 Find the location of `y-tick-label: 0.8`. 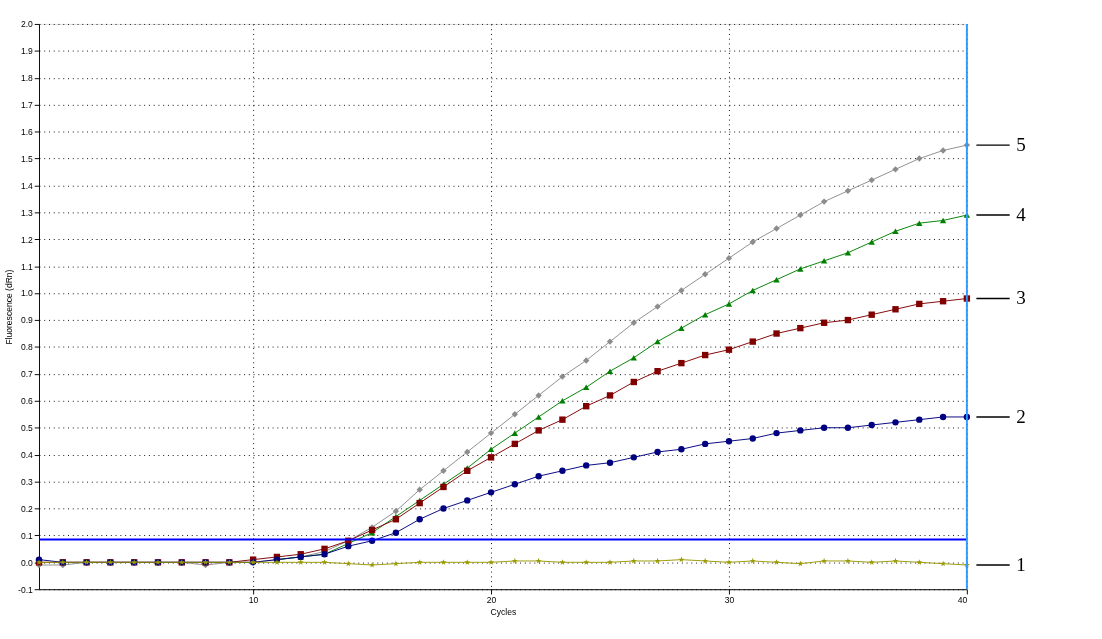

y-tick-label: 0.8 is located at coordinates (27, 347).